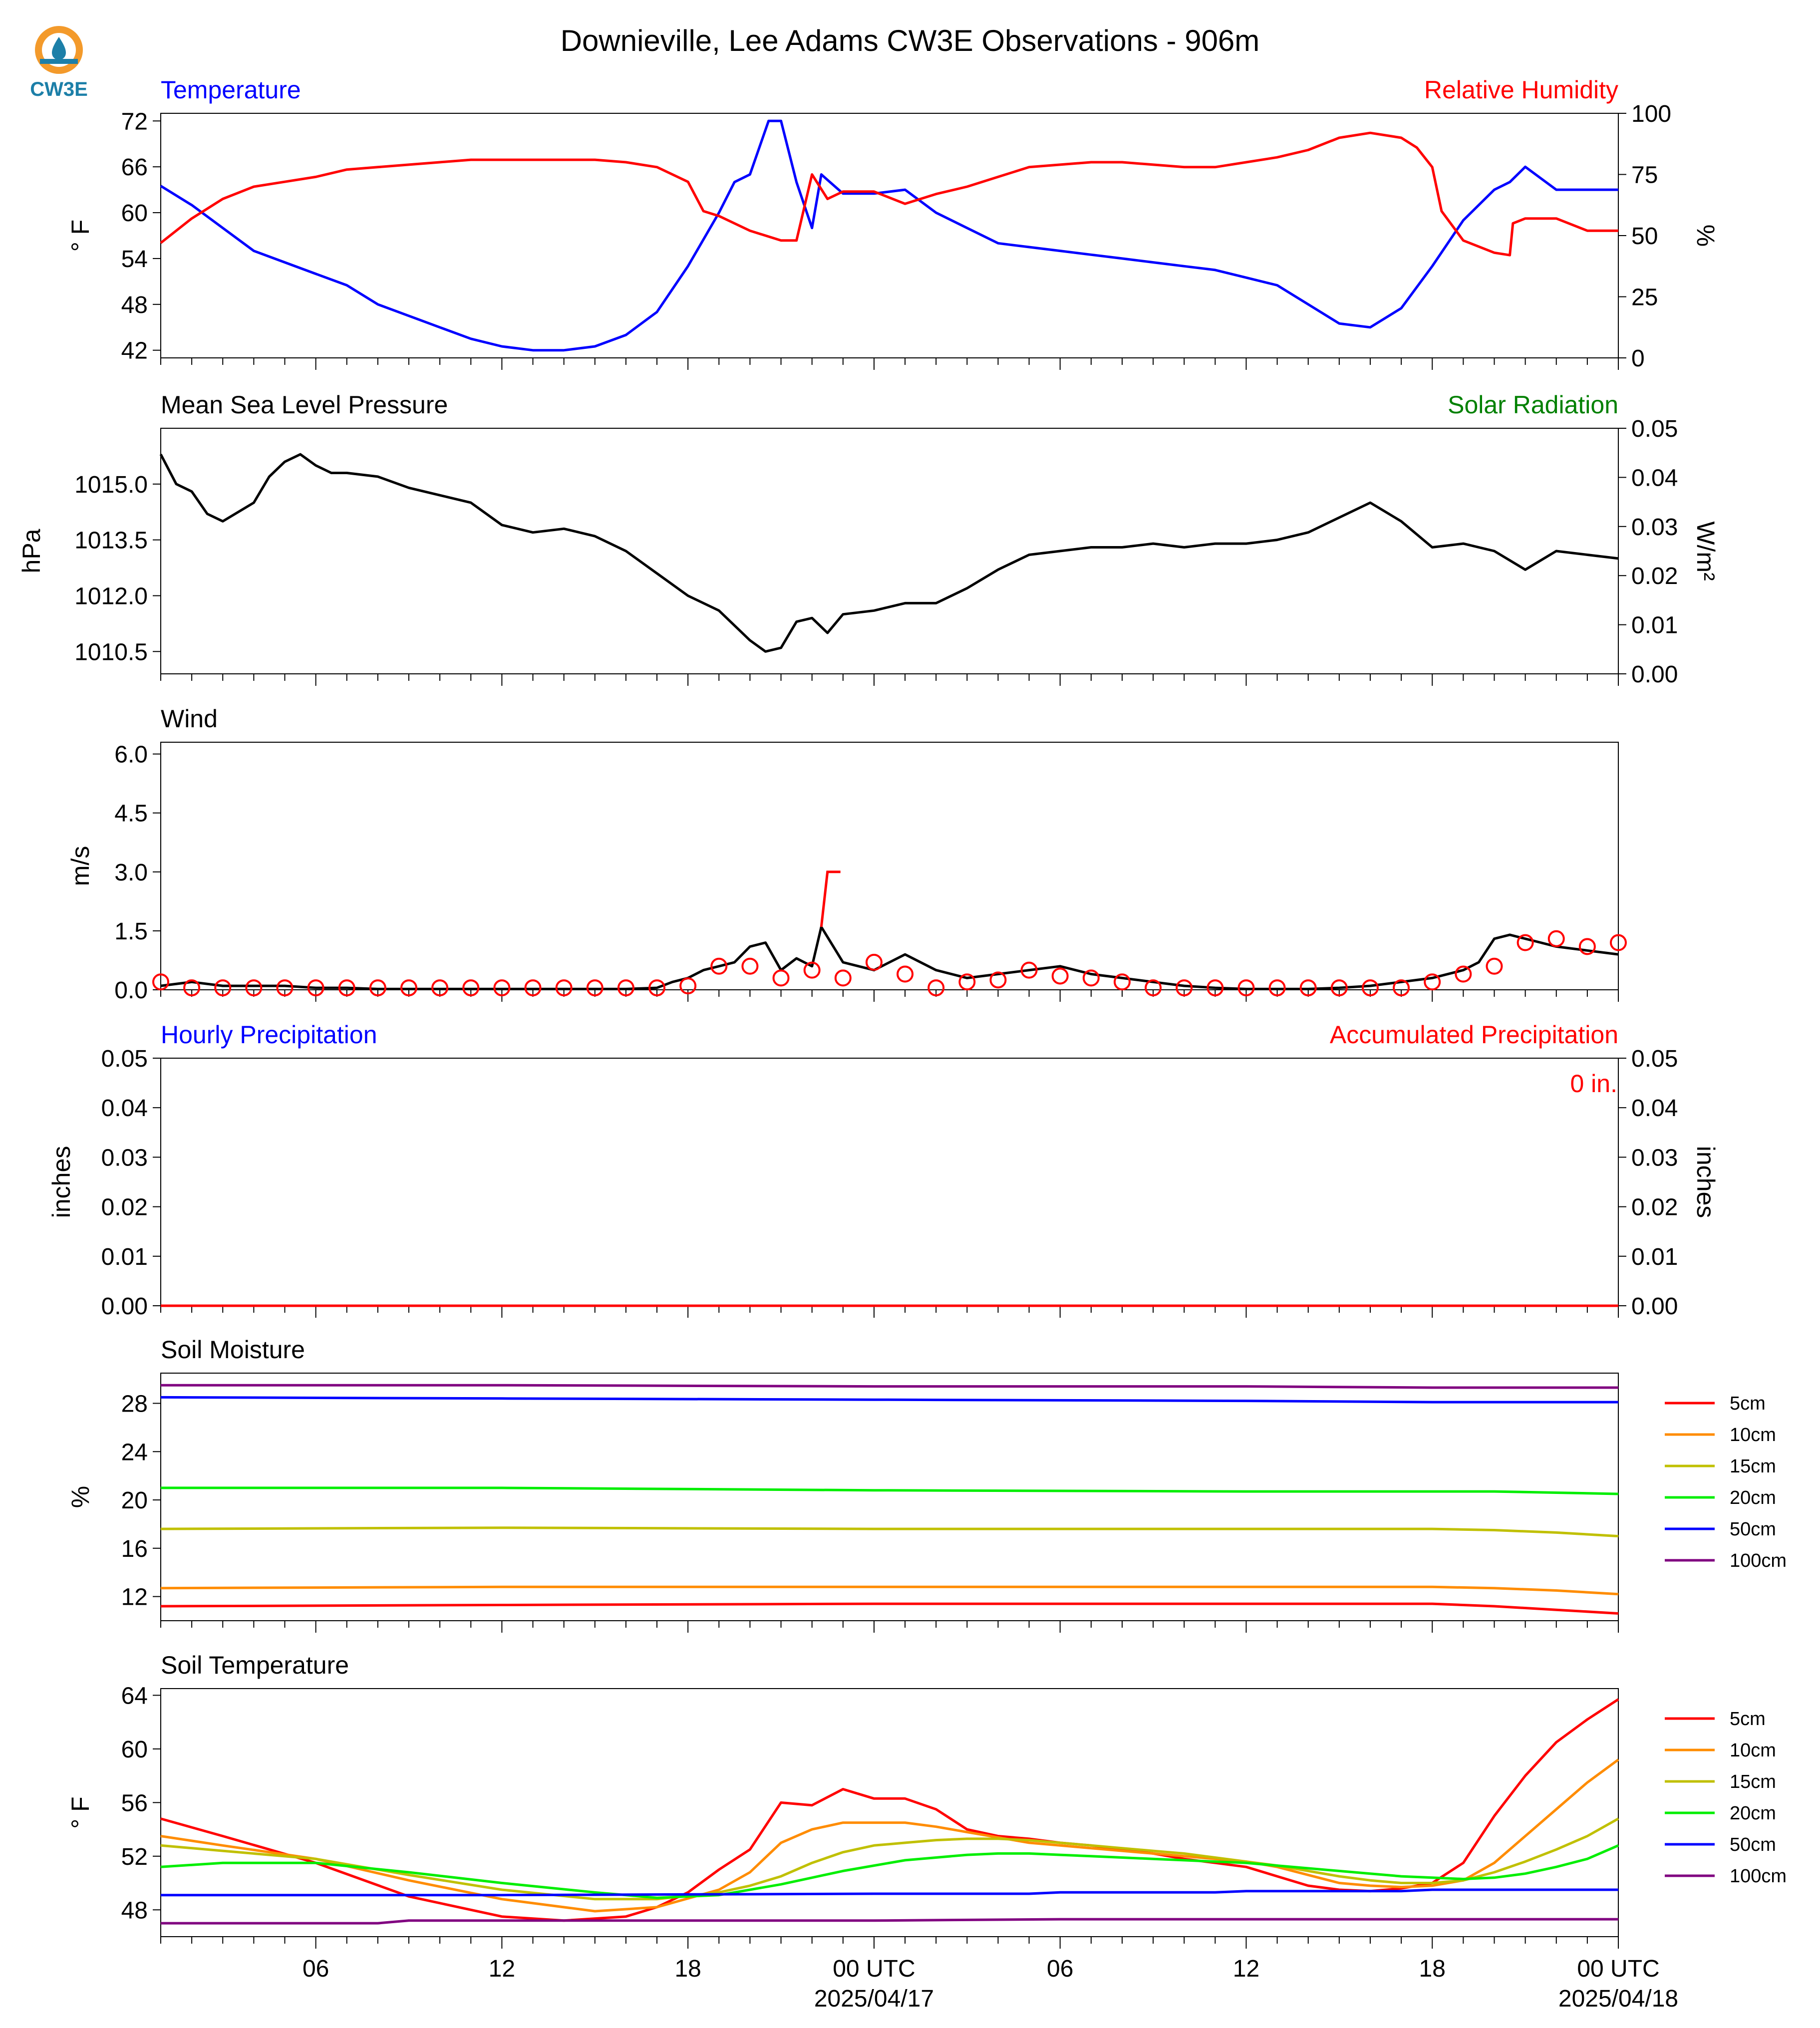 This screenshot has width=1820, height=2028. What do you see at coordinates (124, 1059) in the screenshot?
I see `y-tick-label: 0.05` at bounding box center [124, 1059].